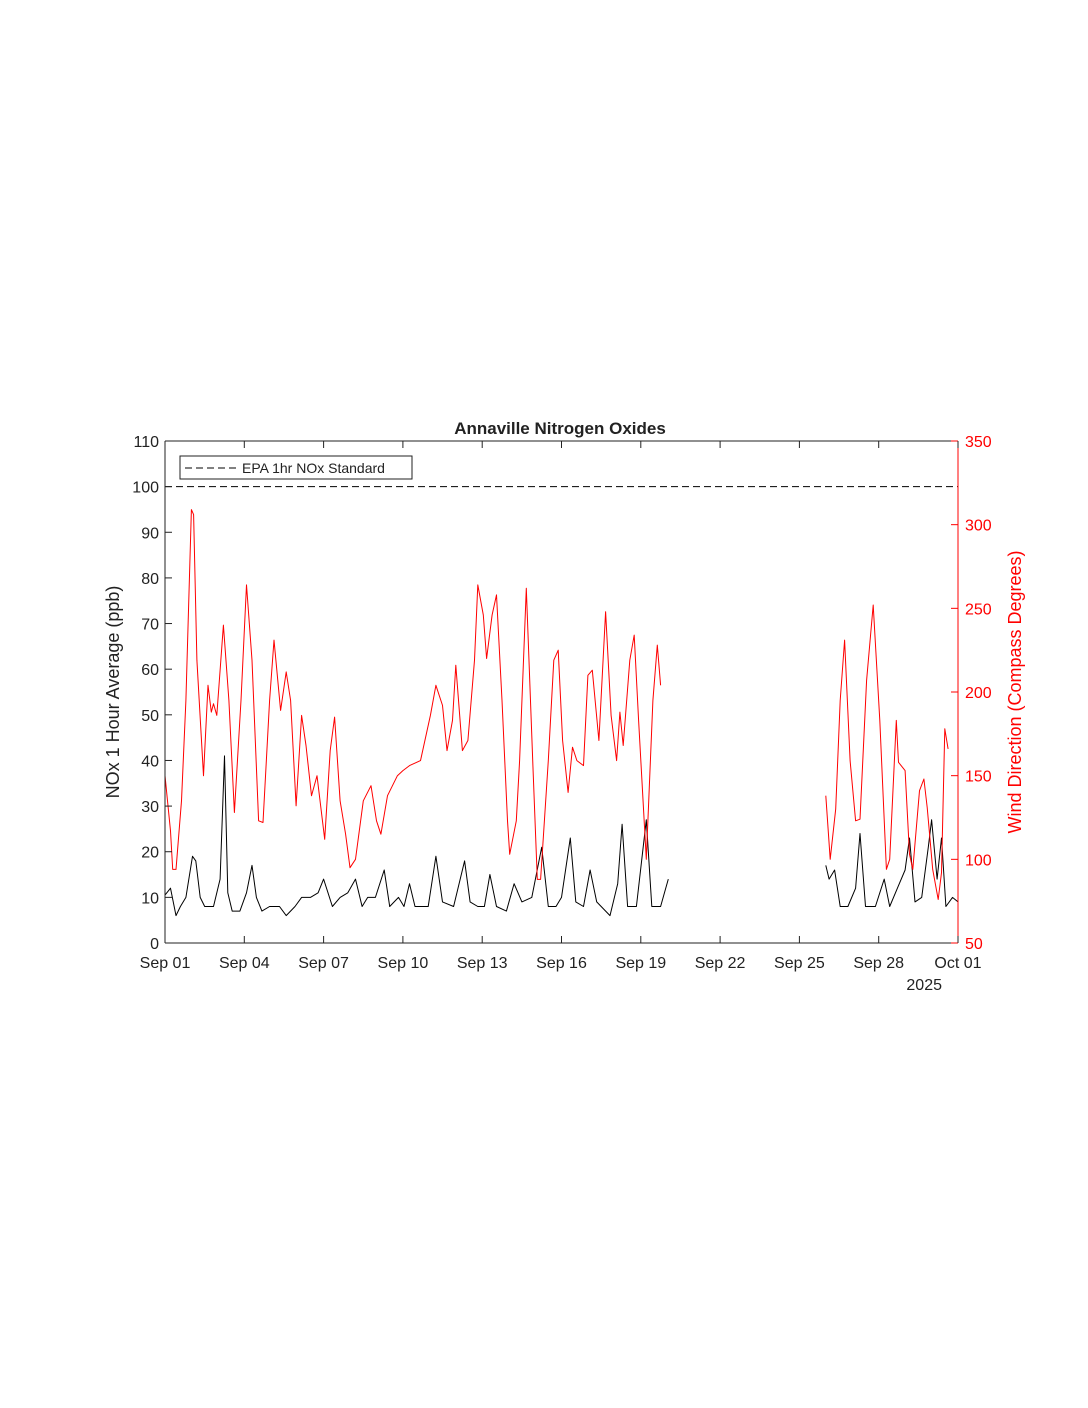 The width and height of the screenshot is (1088, 1408). I want to click on x-tick-label: Sep 13, so click(482, 963).